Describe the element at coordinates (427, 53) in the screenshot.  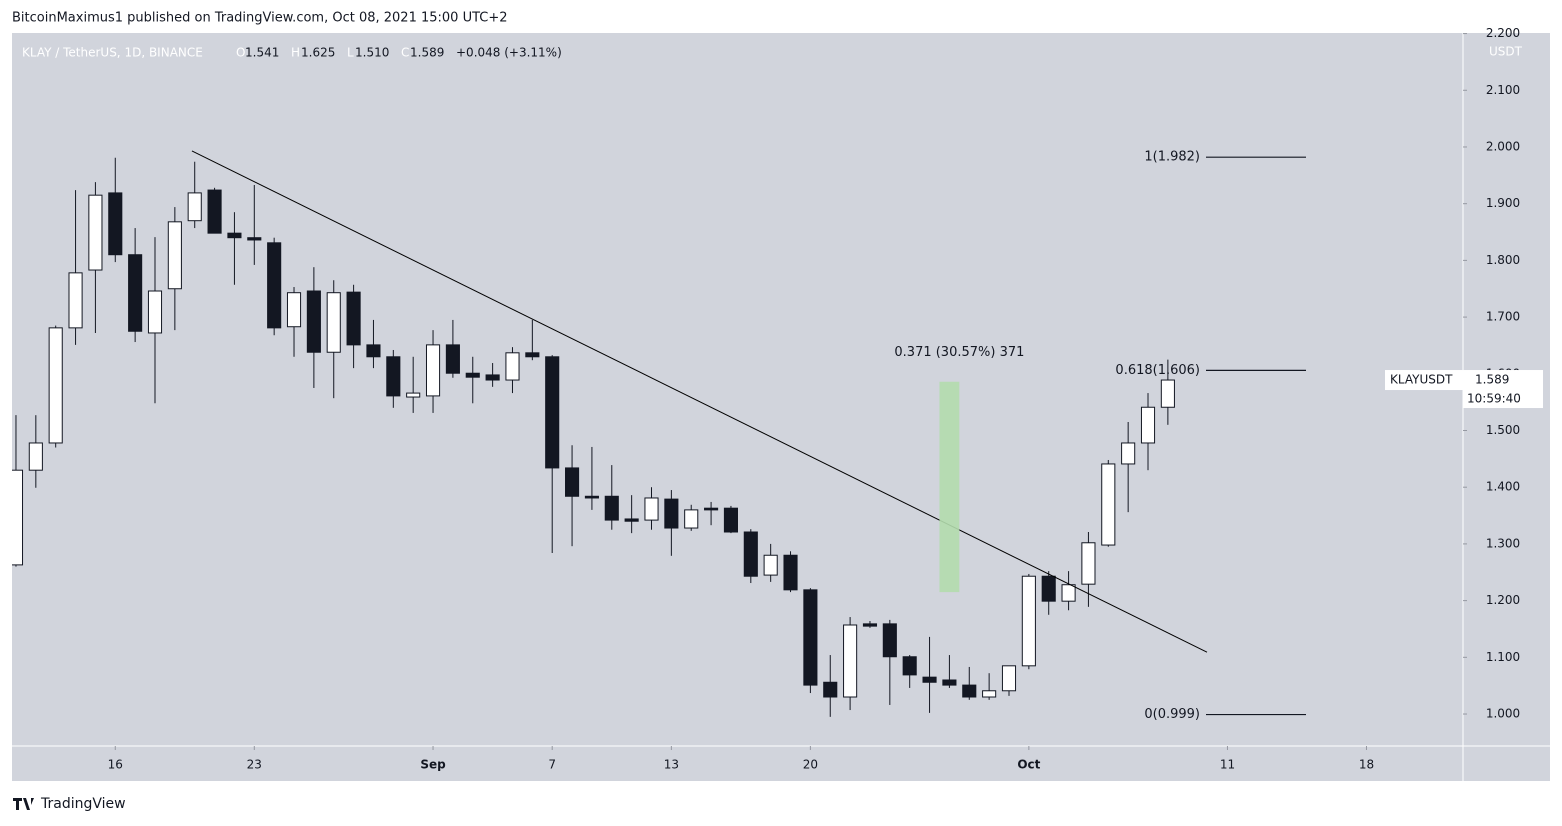
I see `legend-value: 1.589` at that location.